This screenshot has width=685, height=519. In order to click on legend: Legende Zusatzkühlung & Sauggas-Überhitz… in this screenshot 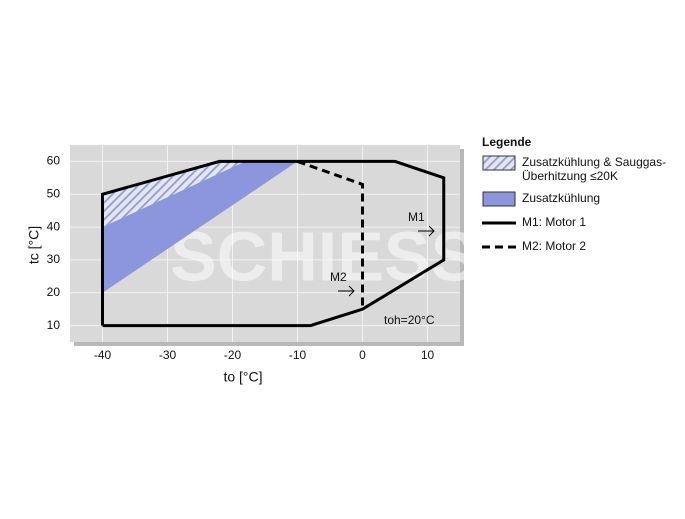, I will do `click(579, 199)`.